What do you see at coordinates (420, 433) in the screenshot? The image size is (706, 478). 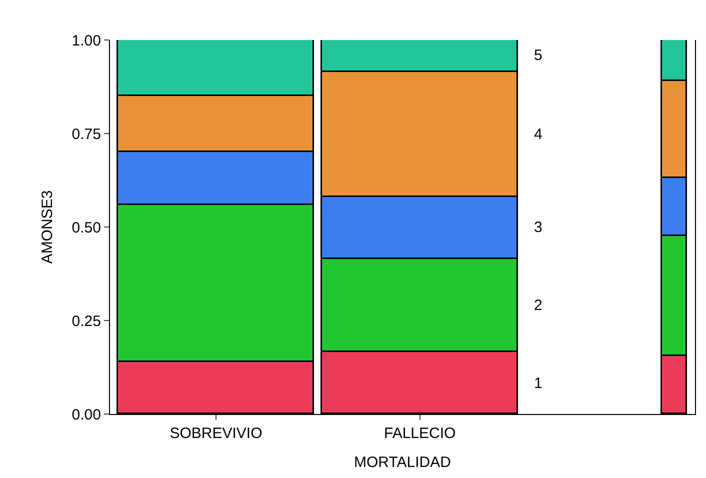 I see `x-tick-label: FALLECIO` at bounding box center [420, 433].